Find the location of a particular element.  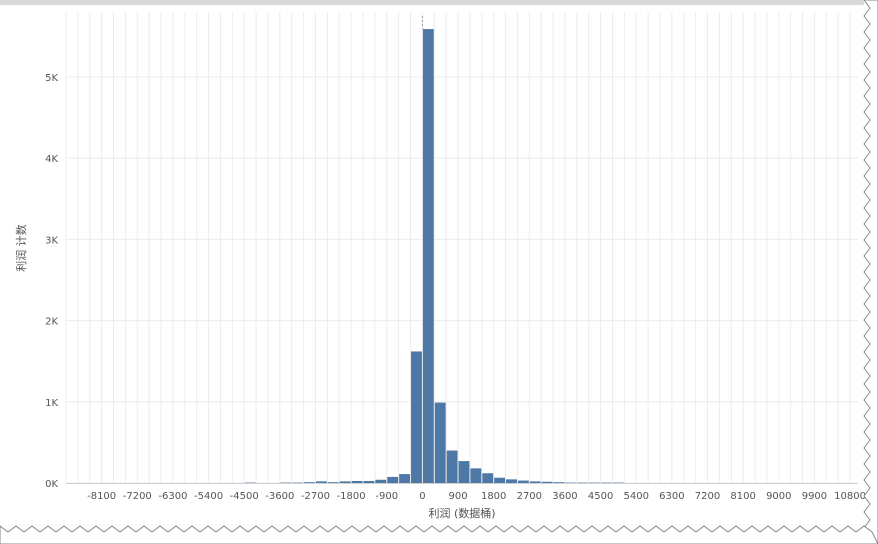

x-tick-label: 0 is located at coordinates (422, 496).